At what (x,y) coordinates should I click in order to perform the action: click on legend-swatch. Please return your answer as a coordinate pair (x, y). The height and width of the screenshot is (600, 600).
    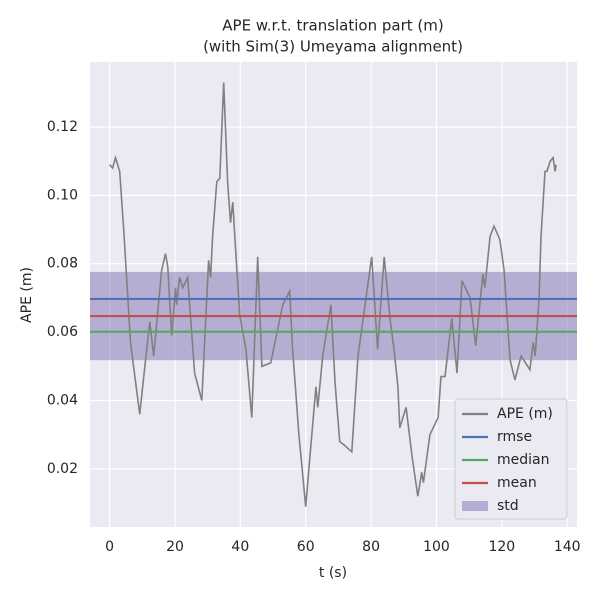
    Looking at the image, I should click on (475, 506).